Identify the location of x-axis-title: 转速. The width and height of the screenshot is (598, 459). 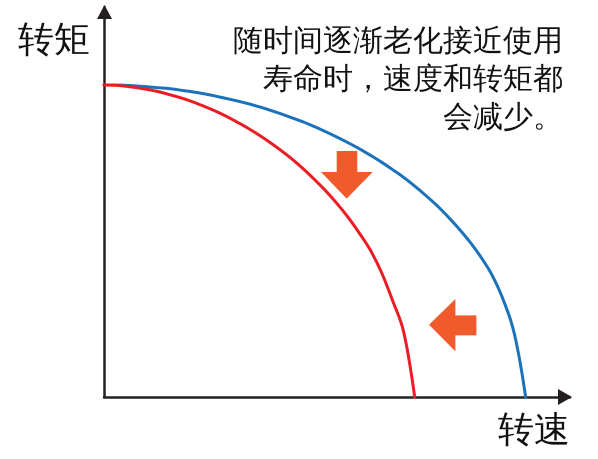
(534, 429).